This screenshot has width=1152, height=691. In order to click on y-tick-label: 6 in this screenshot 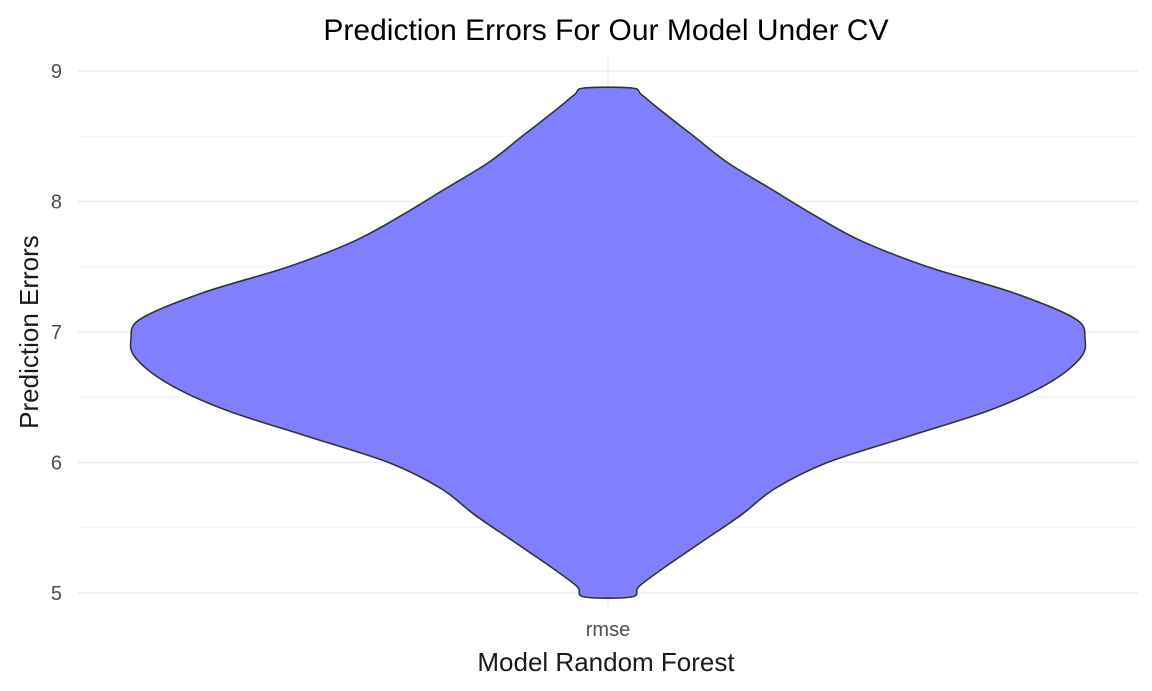, I will do `click(56, 463)`.